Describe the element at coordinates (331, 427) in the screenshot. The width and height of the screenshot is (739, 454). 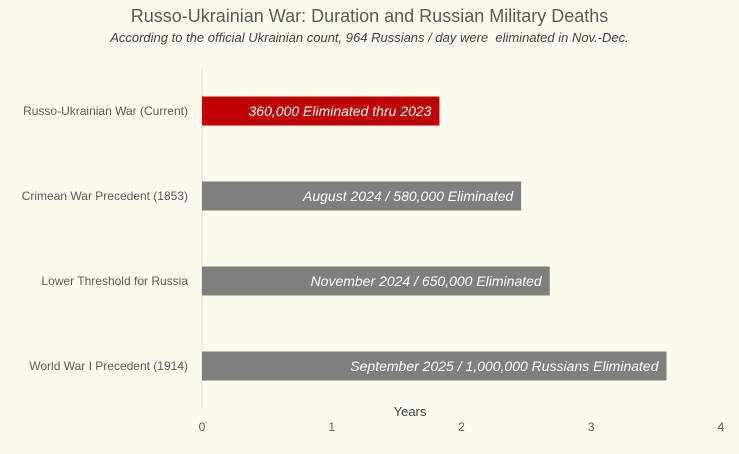
I see `x-tick-label: 1` at that location.